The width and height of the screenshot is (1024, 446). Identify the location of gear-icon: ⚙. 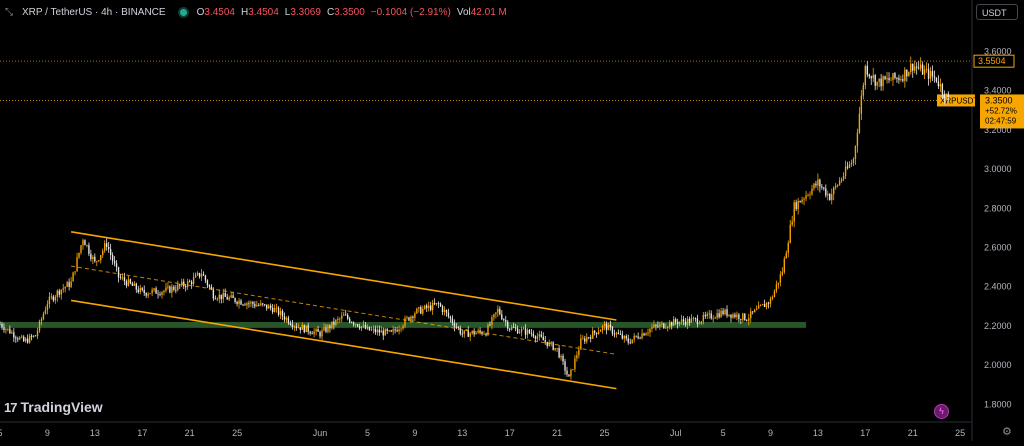
(1007, 432).